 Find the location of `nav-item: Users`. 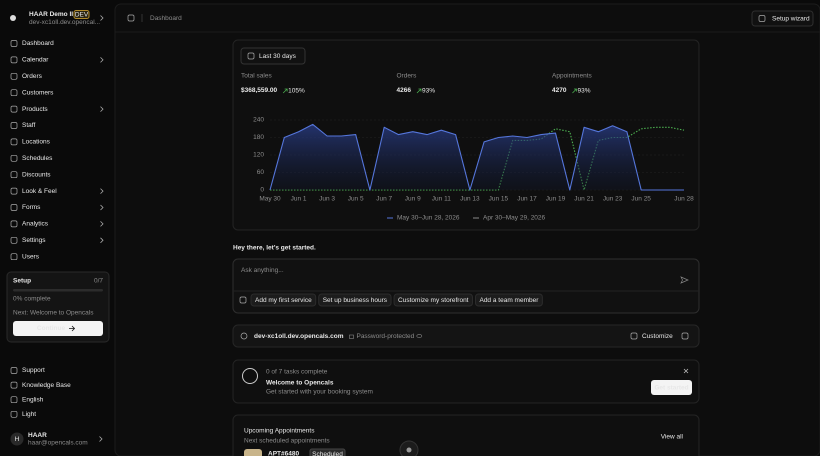

nav-item: Users is located at coordinates (31, 256).